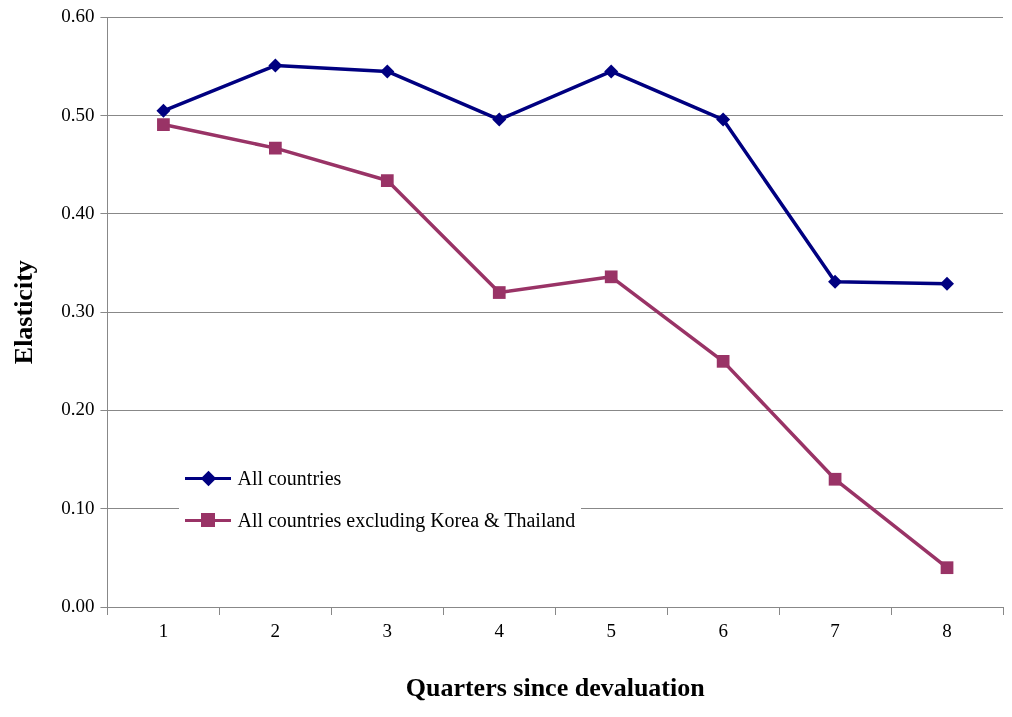 Image resolution: width=1012 pixels, height=717 pixels. Describe the element at coordinates (499, 631) in the screenshot. I see `x-tick-label: 4` at that location.